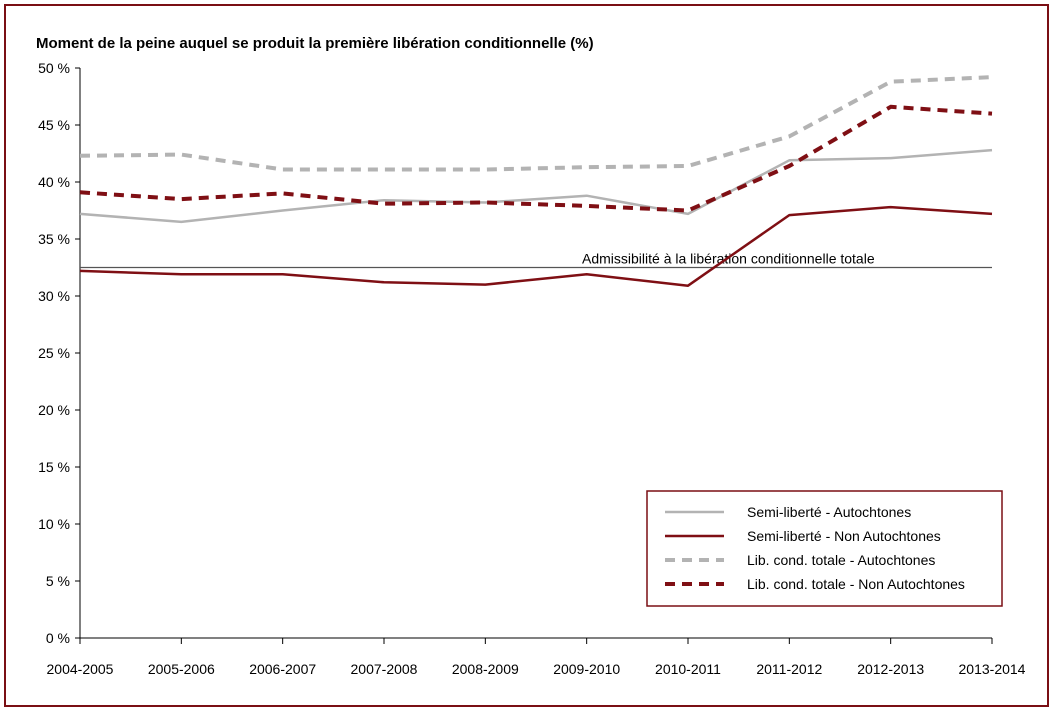 This screenshot has width=1055, height=713. What do you see at coordinates (58, 581) in the screenshot?
I see `y-tick-label: 5 %` at bounding box center [58, 581].